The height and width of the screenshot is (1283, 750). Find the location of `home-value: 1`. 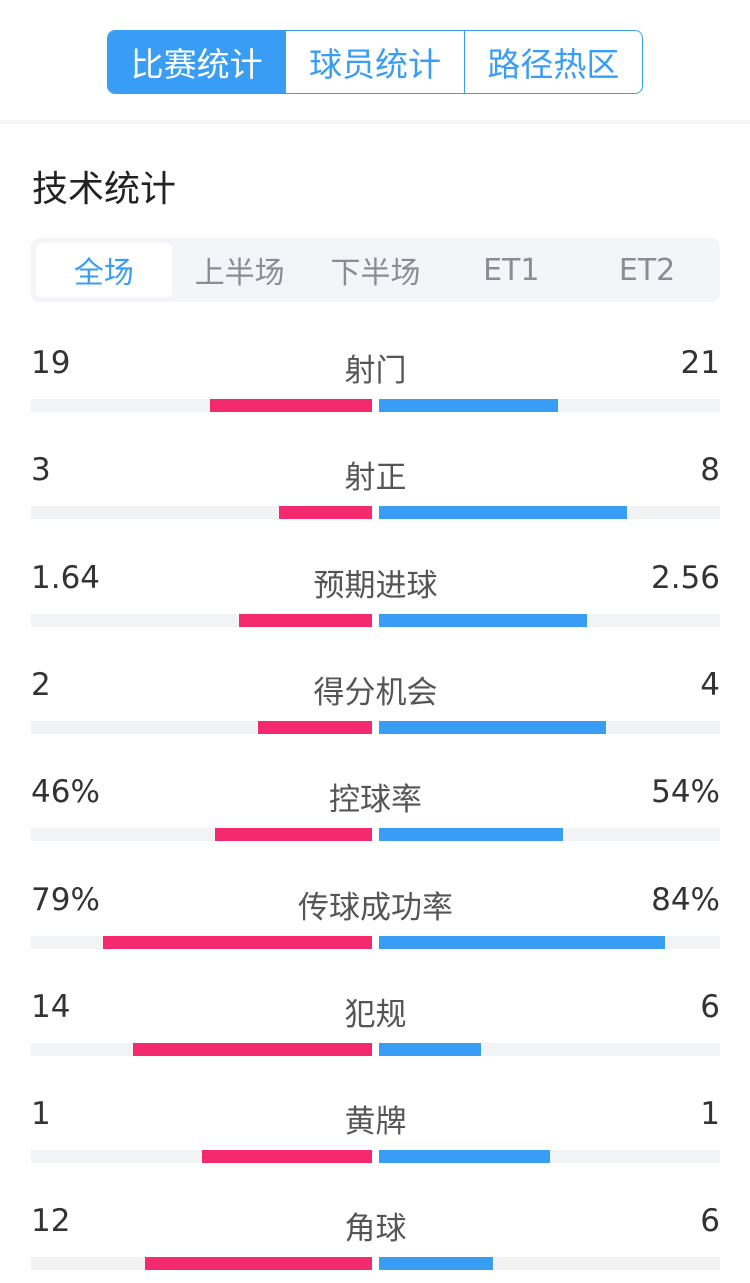

home-value: 1 is located at coordinates (41, 1114).